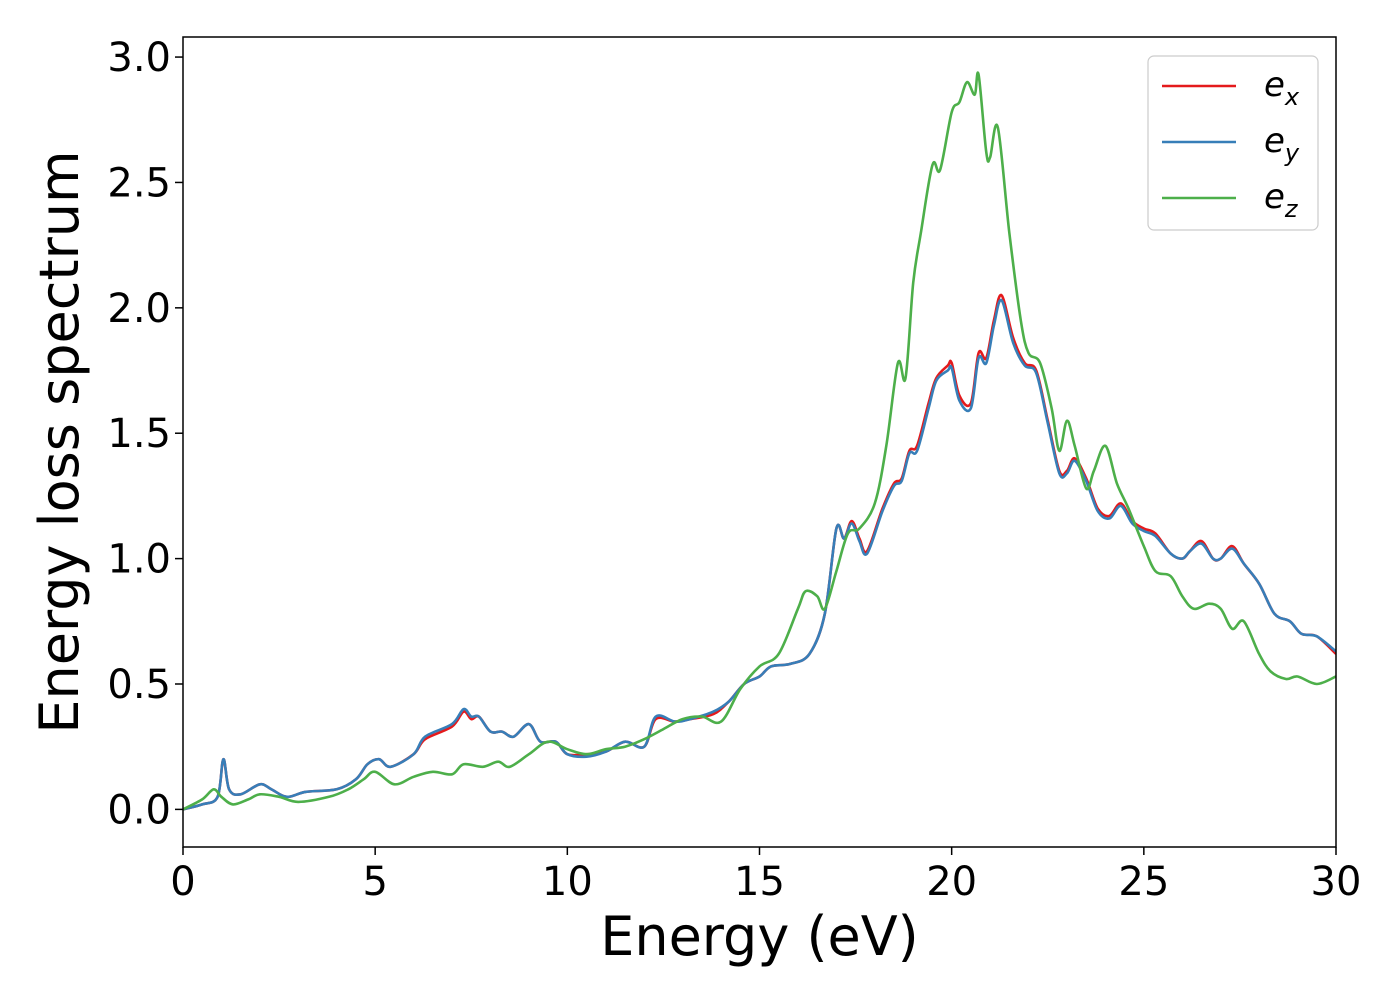 Image resolution: width=1400 pixels, height=1000 pixels. Describe the element at coordinates (139, 434) in the screenshot. I see `y-tick-label: 1.5` at that location.